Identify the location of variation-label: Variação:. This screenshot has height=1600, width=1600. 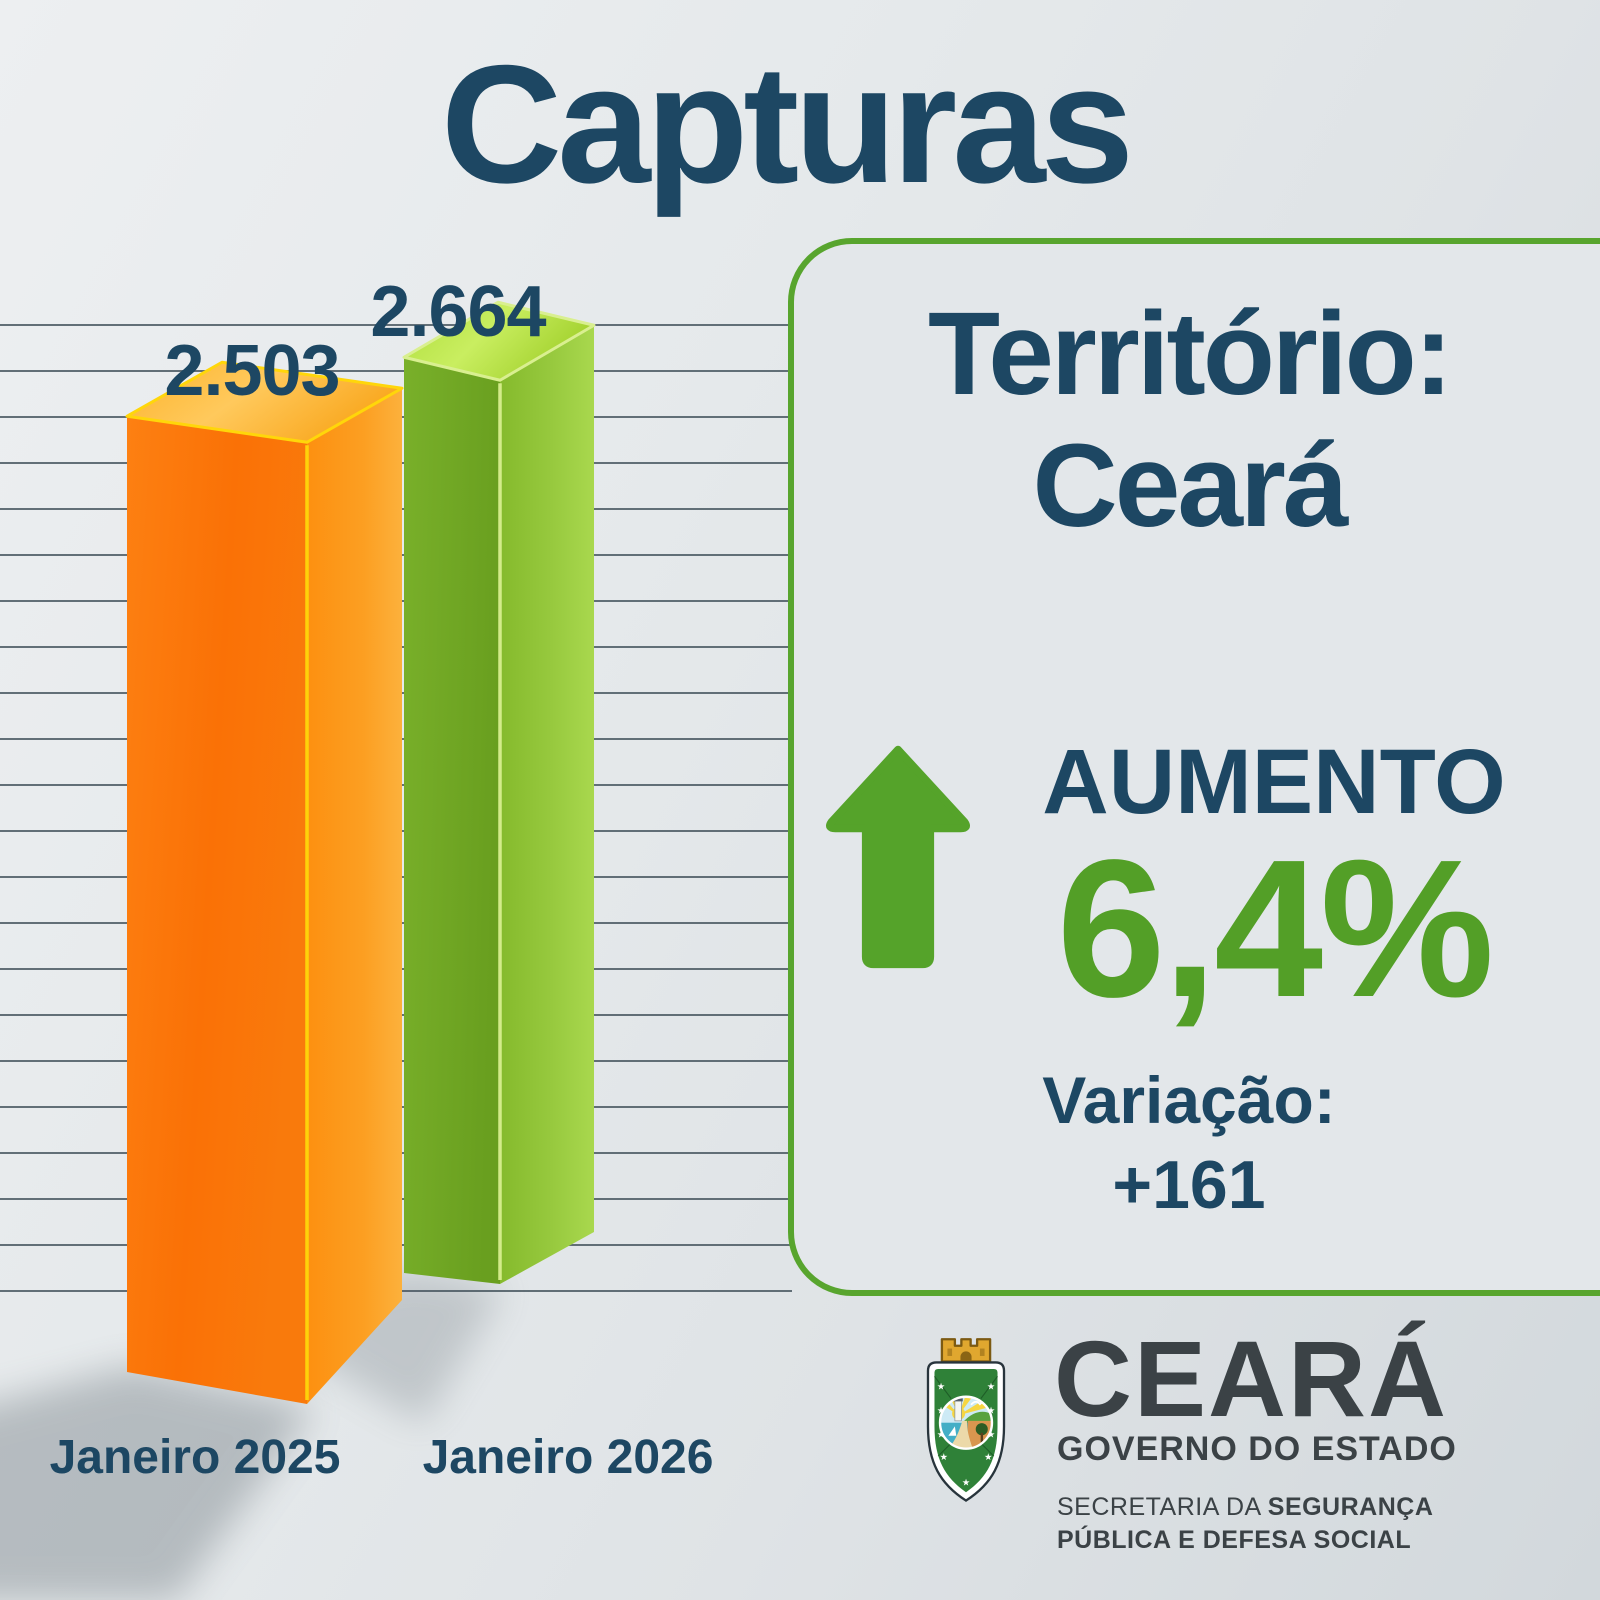
(1189, 1100).